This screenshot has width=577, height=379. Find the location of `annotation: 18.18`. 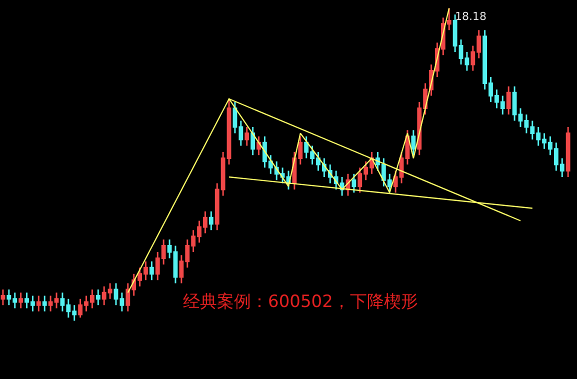

annotation: 18.18 is located at coordinates (470, 16).